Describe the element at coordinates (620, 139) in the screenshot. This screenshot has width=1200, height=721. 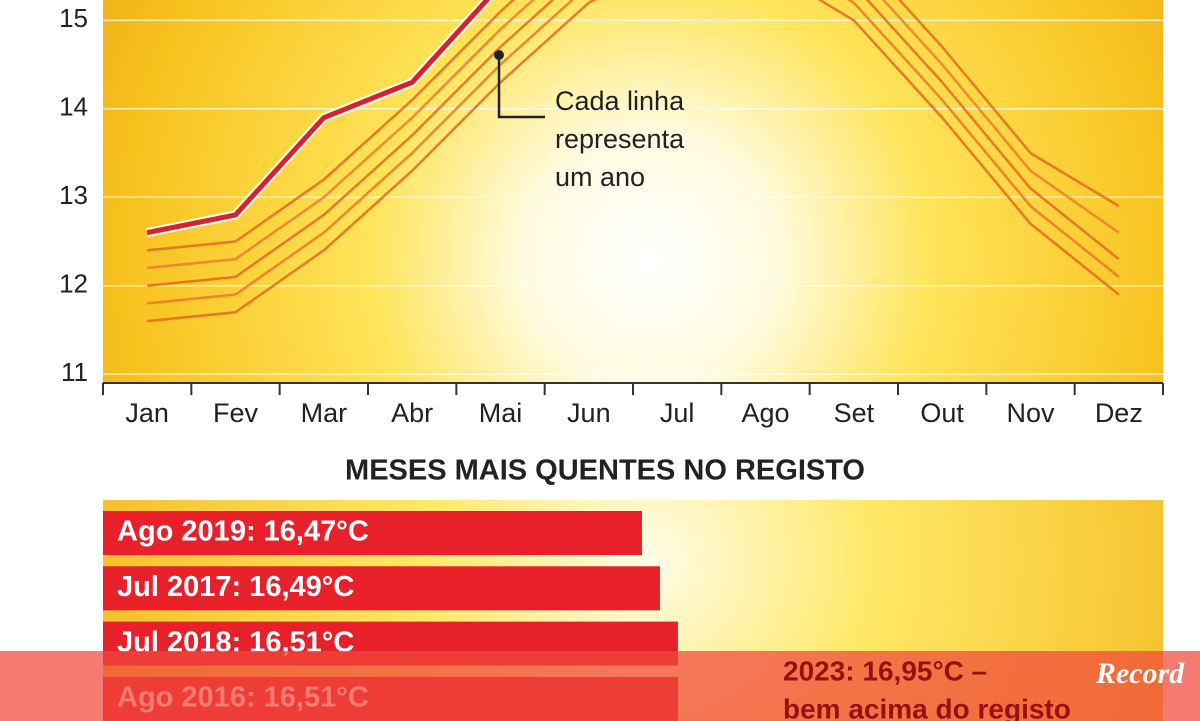
I see `annotation: representa` at that location.